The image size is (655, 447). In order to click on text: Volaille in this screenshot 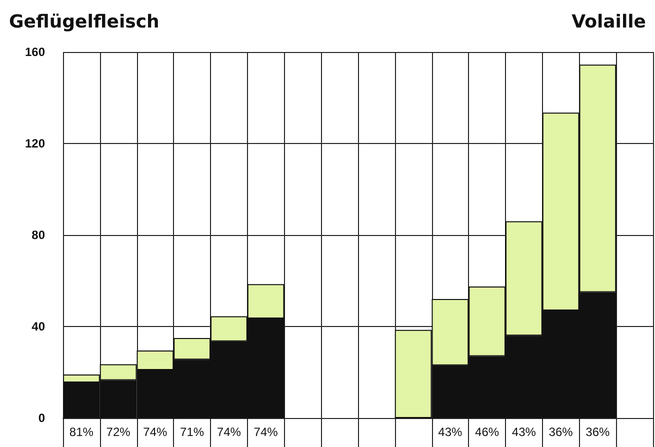, I will do `click(609, 22)`.